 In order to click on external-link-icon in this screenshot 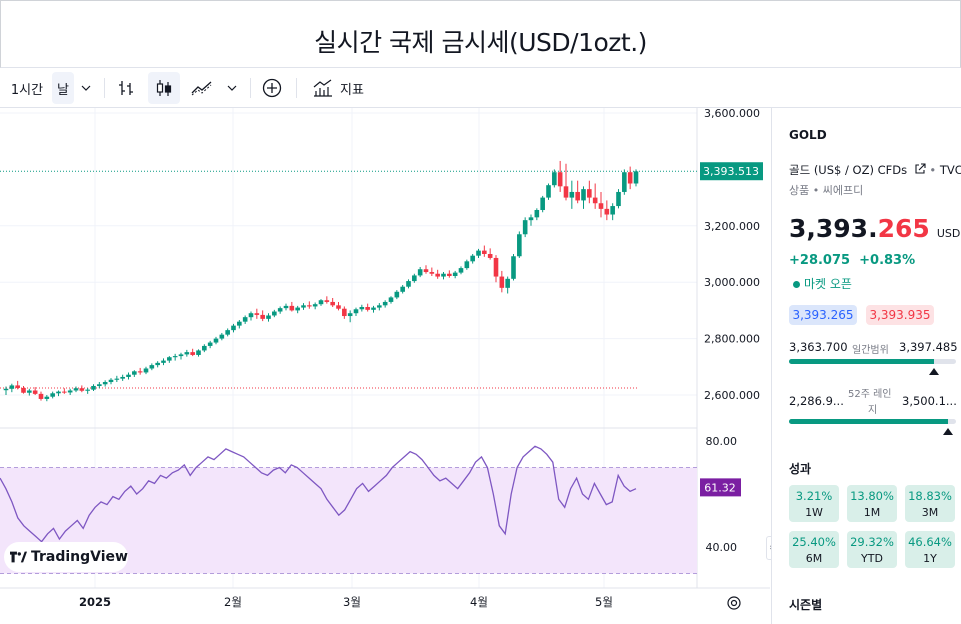, I will do `click(920, 169)`.